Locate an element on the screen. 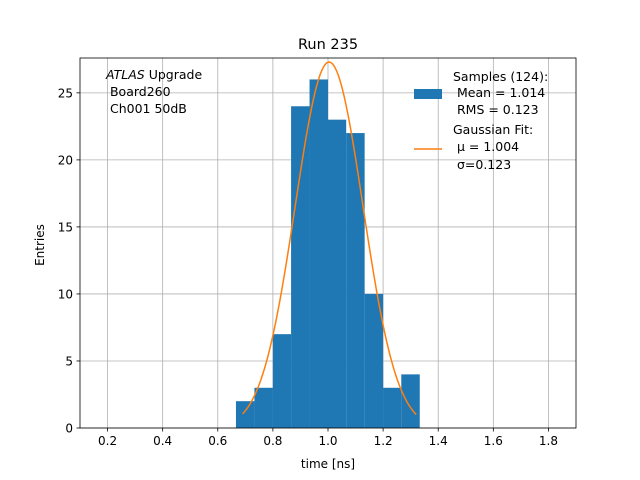 Image resolution: width=640 pixels, height=480 pixels. y-axis-label: Entries is located at coordinates (40, 245).